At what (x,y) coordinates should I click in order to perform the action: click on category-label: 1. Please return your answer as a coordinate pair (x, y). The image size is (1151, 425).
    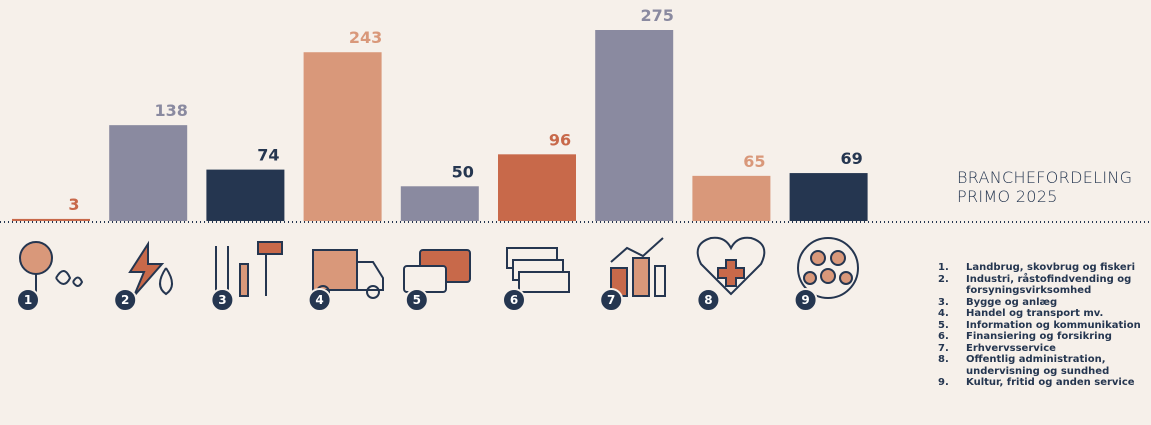
    Looking at the image, I should click on (28, 300).